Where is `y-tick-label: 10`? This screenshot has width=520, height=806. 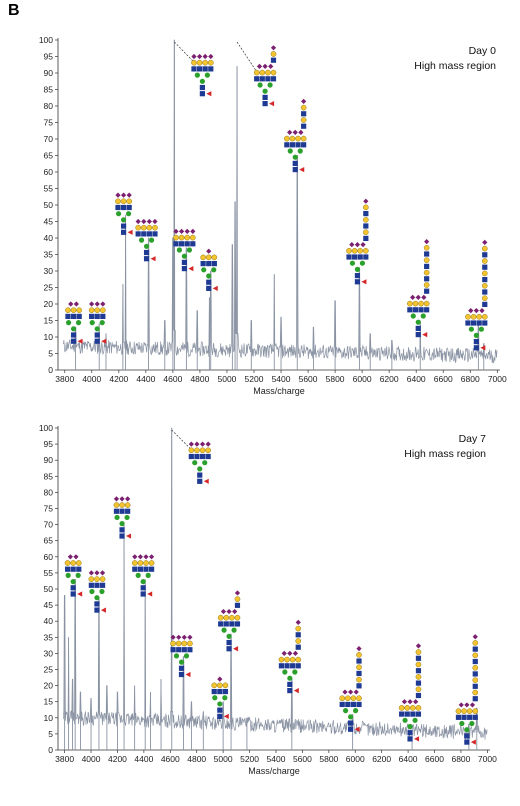
y-tick-label: 10 is located at coordinates (49, 337).